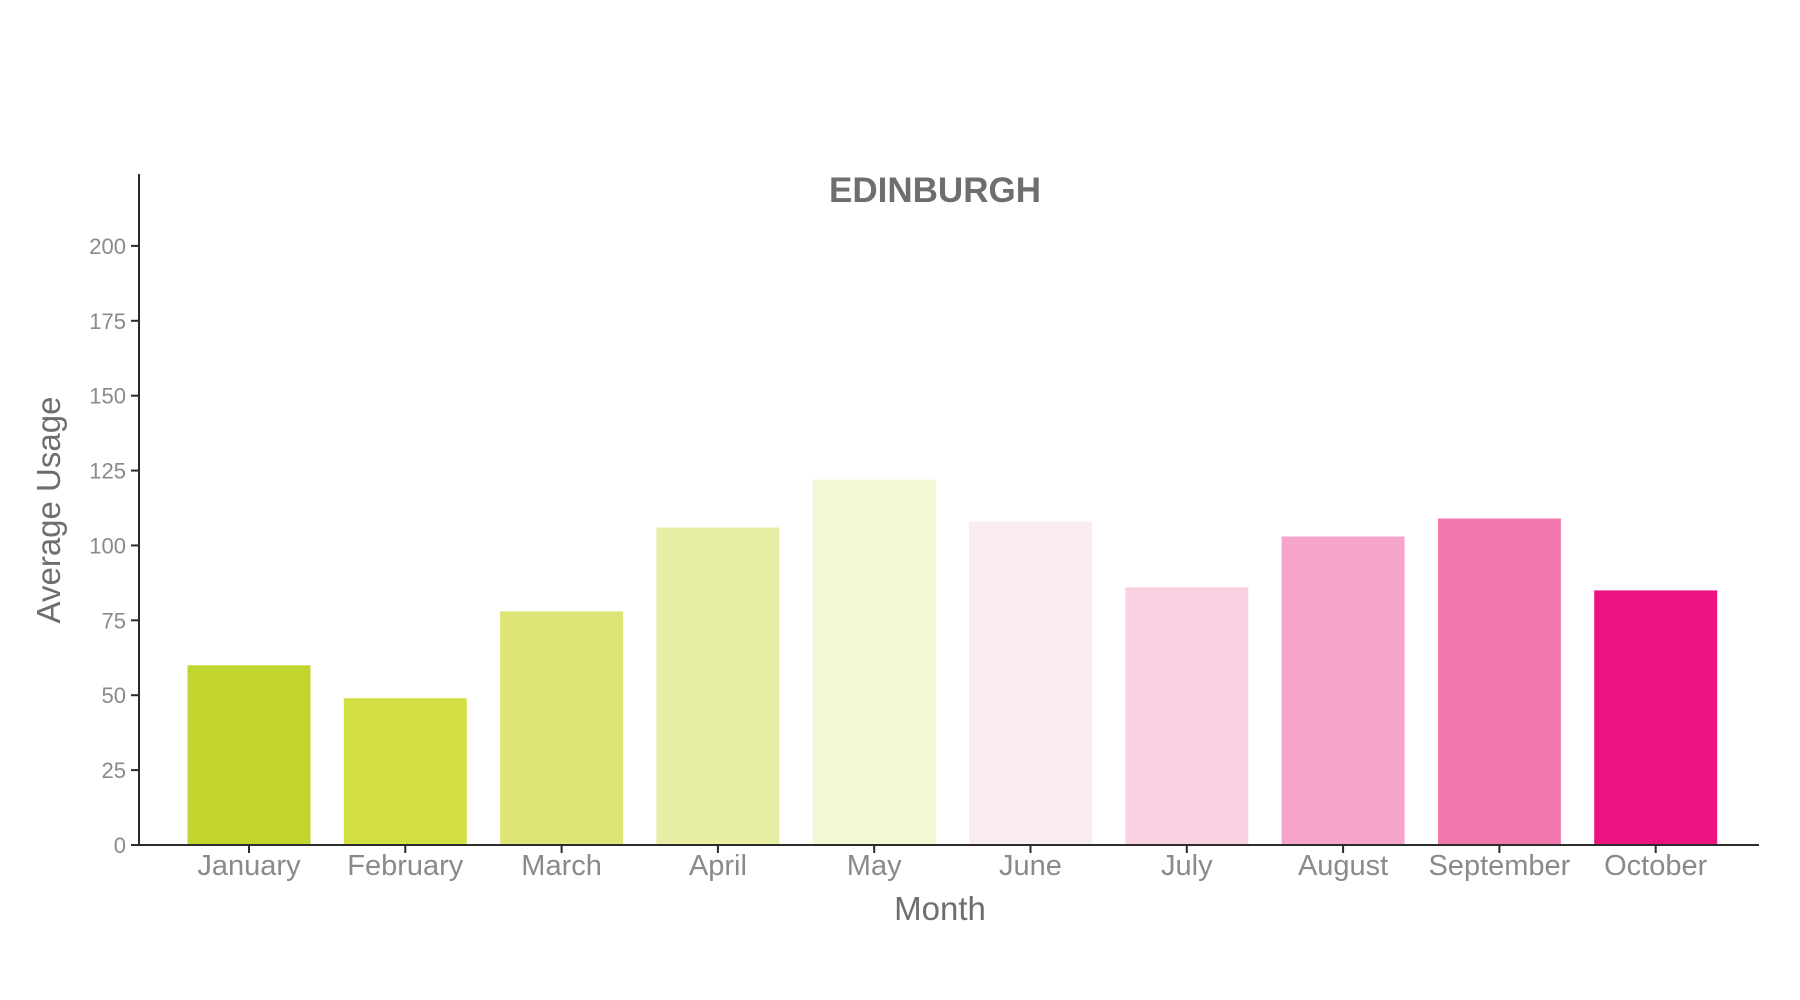 The width and height of the screenshot is (1800, 1000). Describe the element at coordinates (561, 866) in the screenshot. I see `x-tick-label: March` at that location.